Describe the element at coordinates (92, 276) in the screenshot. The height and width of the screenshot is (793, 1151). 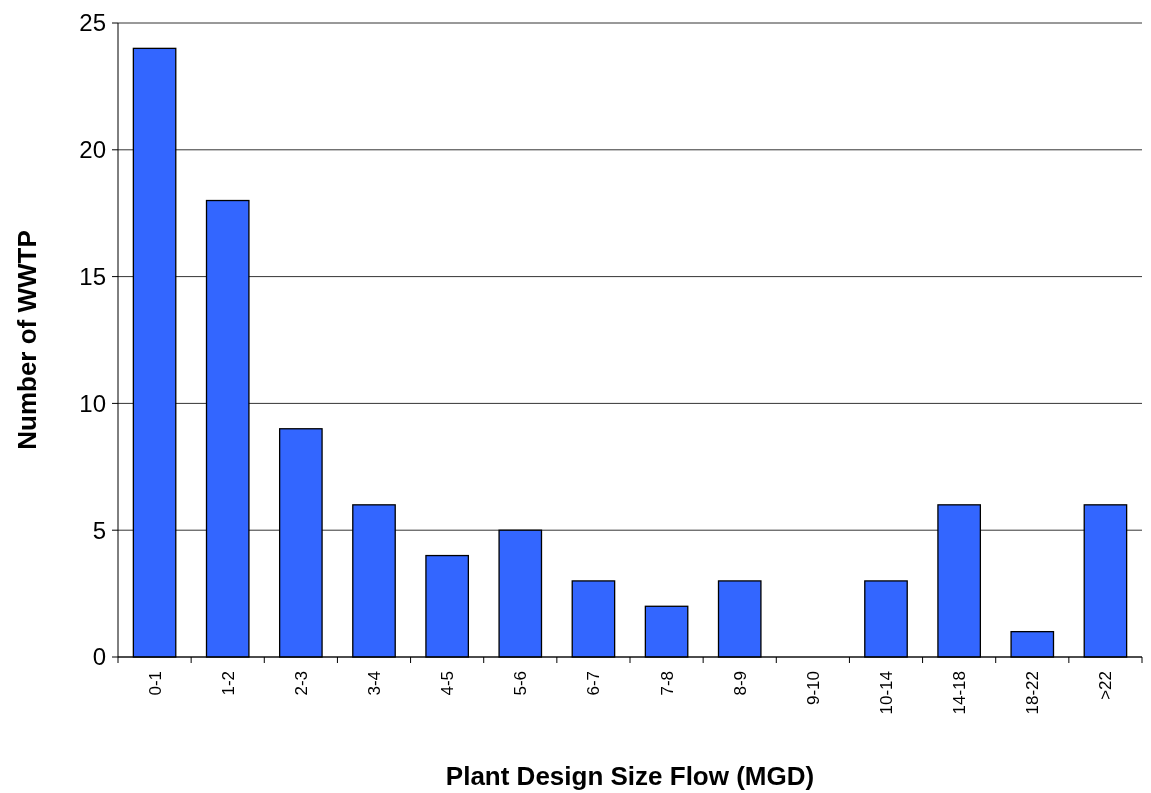
I see `y-tick-label: 15` at that location.